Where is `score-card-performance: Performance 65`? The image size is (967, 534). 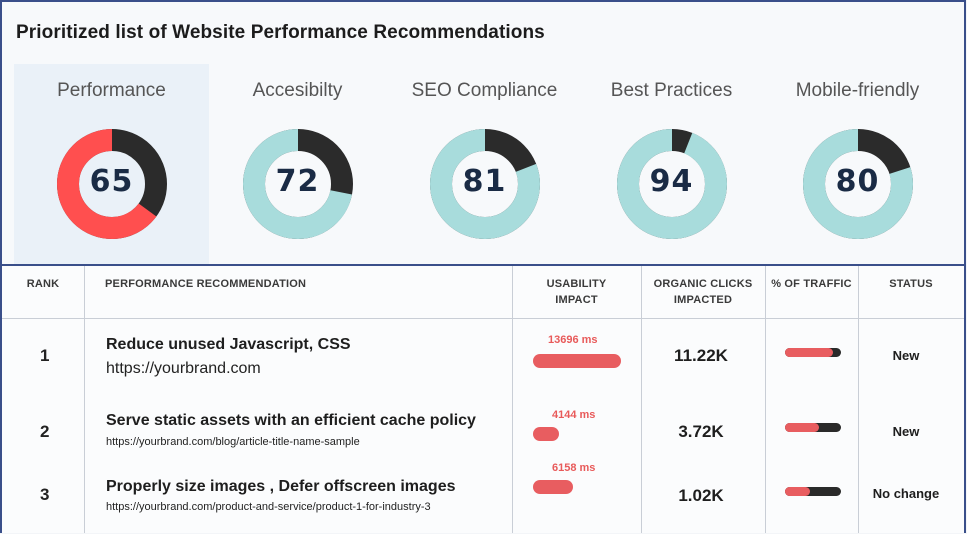 score-card-performance: Performance 65 is located at coordinates (111, 164).